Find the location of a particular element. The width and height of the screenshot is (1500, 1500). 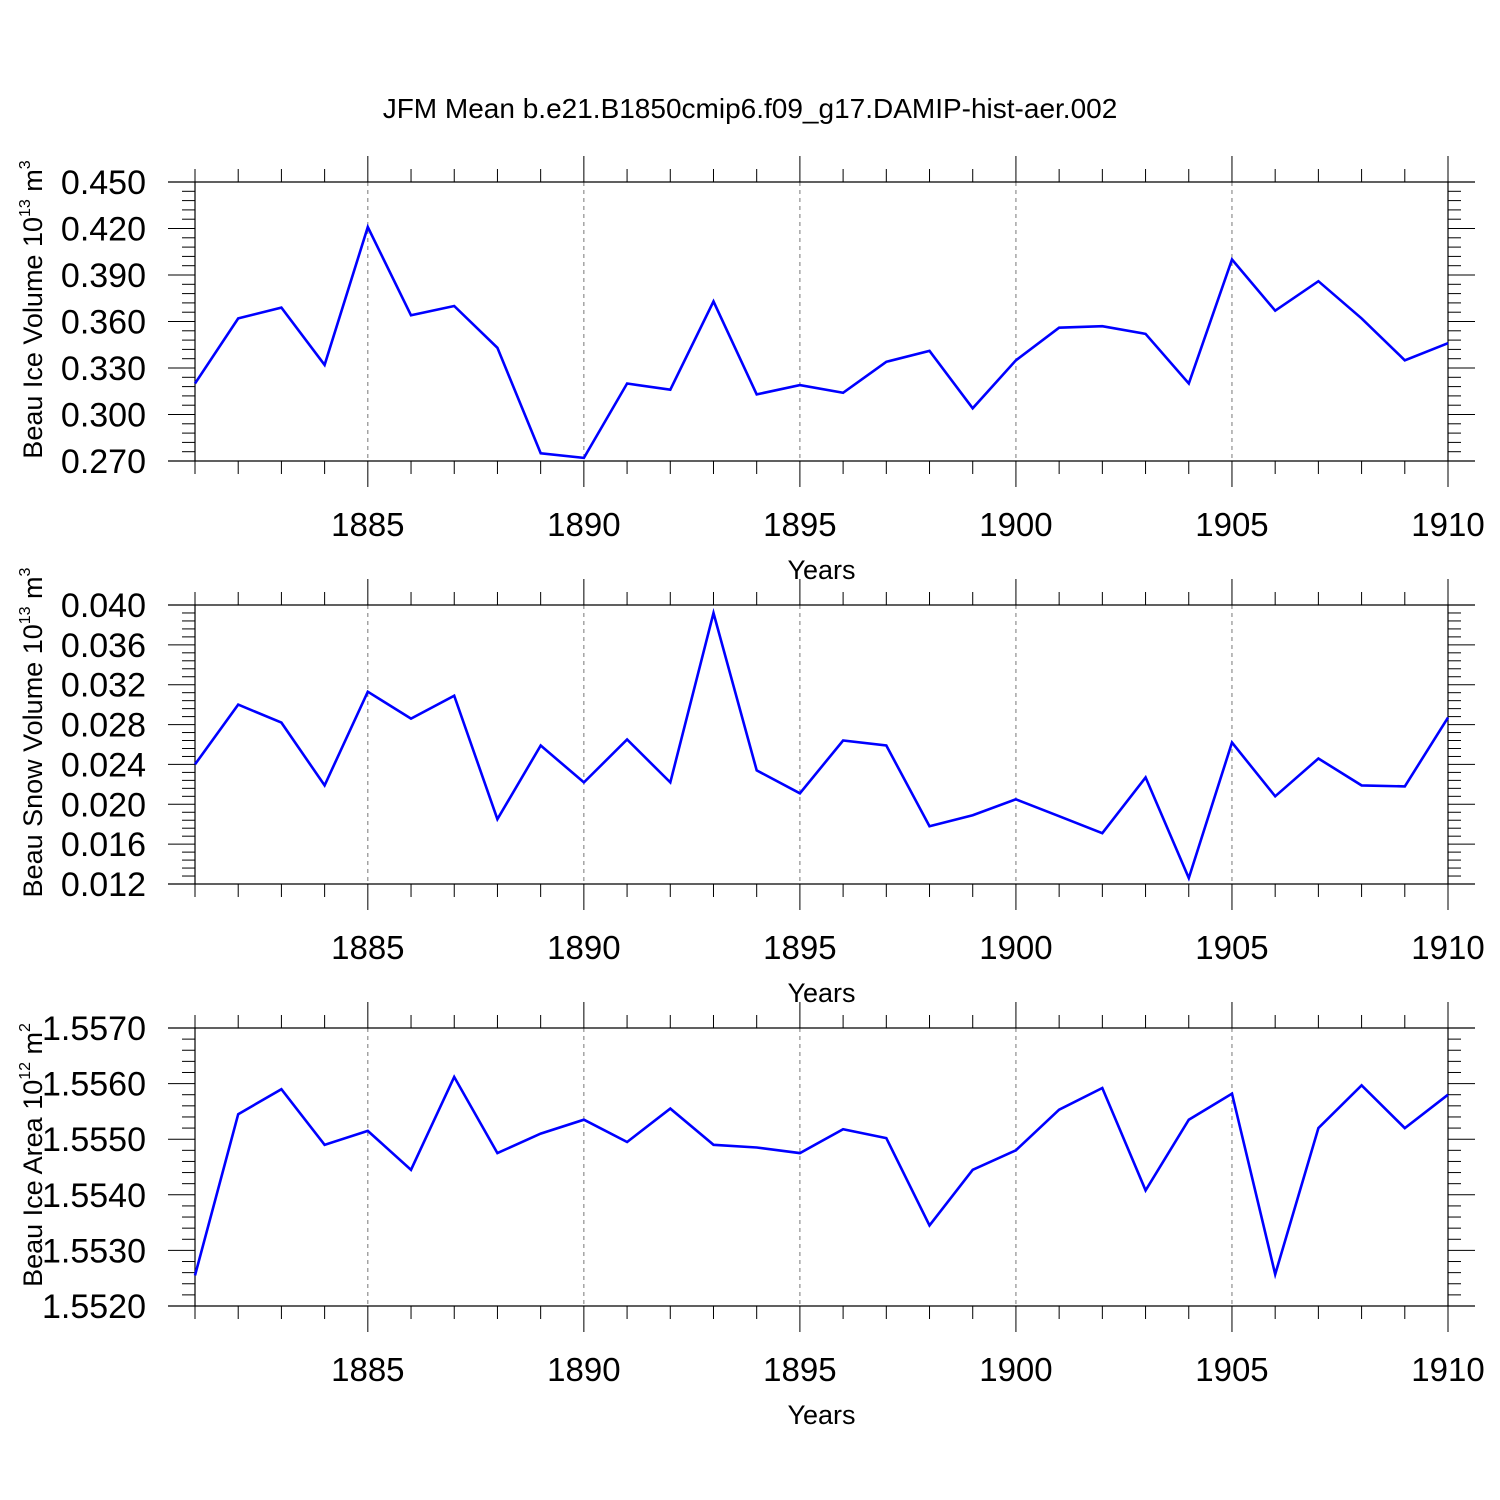

y-tick-label: 0.360 is located at coordinates (103, 323).